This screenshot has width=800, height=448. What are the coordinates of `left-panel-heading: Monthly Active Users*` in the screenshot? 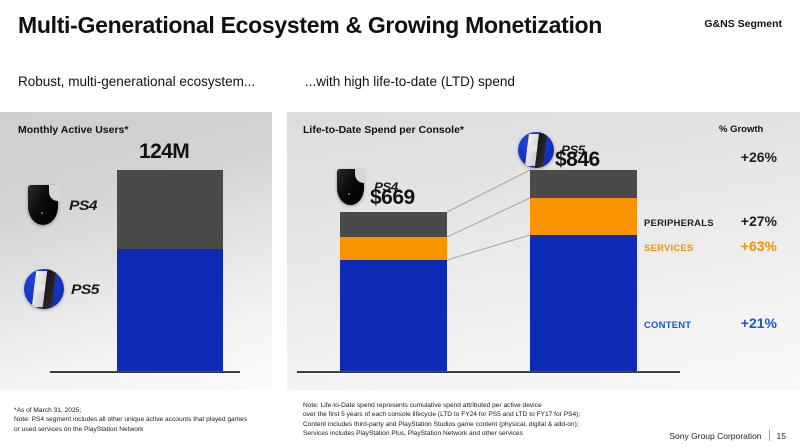 It's located at (73, 130).